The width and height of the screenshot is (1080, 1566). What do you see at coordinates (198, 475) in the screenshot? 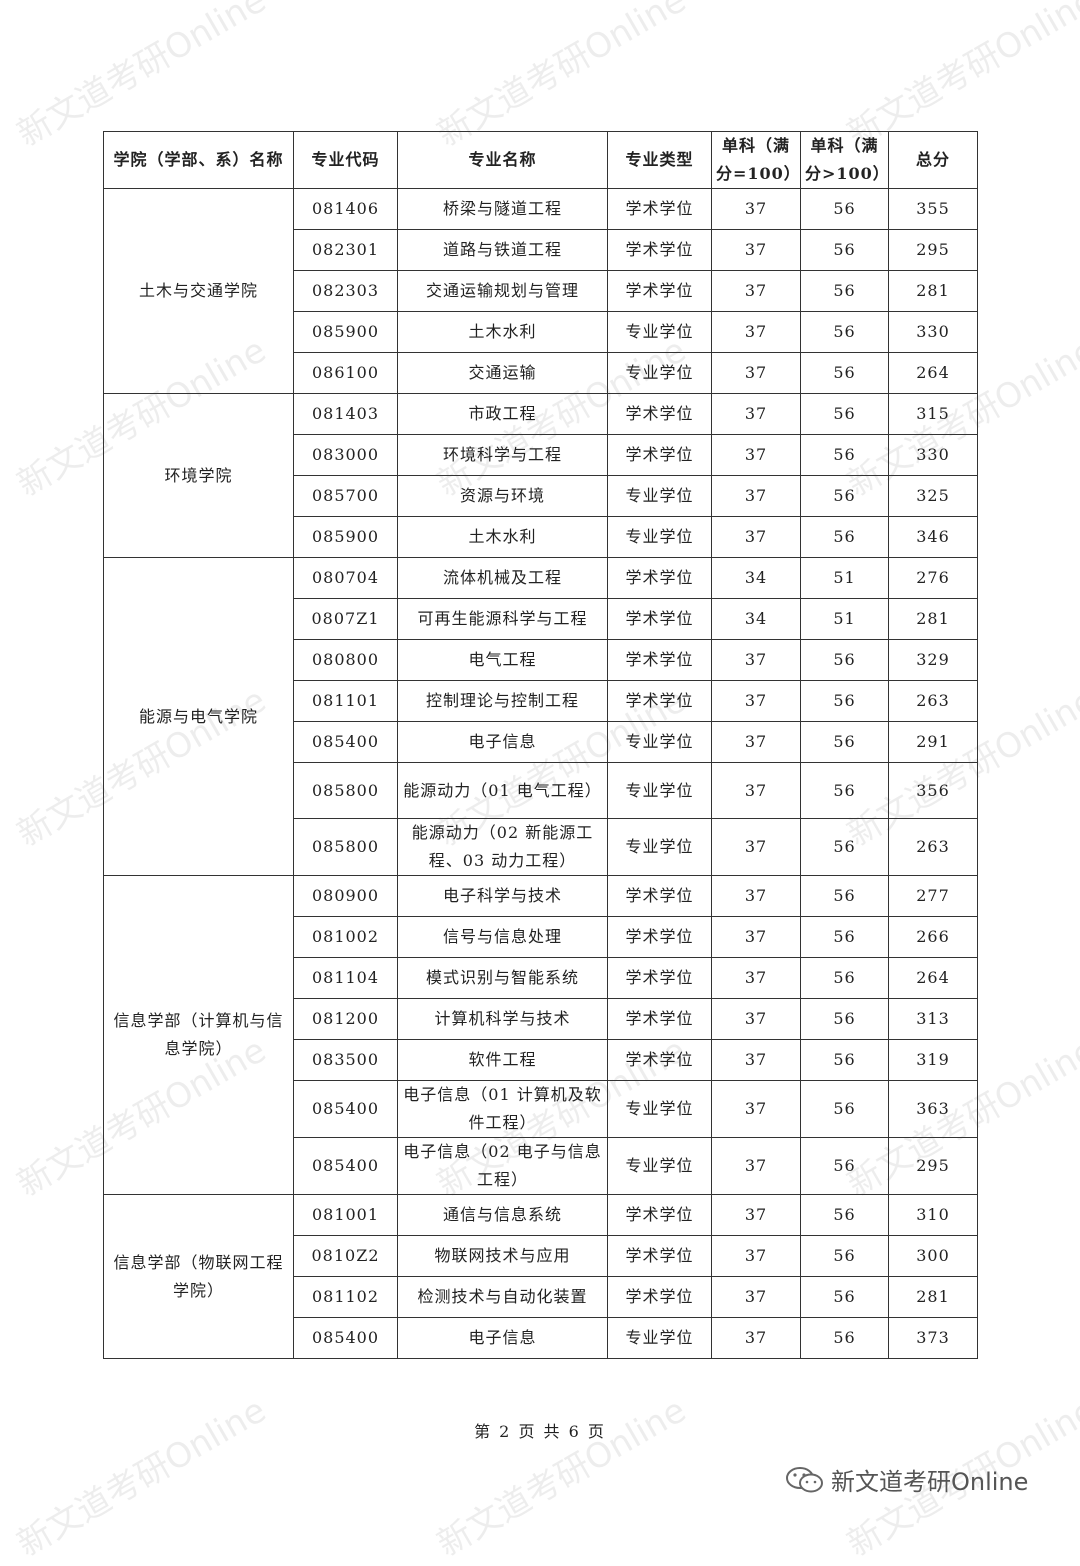
I see `college-name: 环境学院` at bounding box center [198, 475].